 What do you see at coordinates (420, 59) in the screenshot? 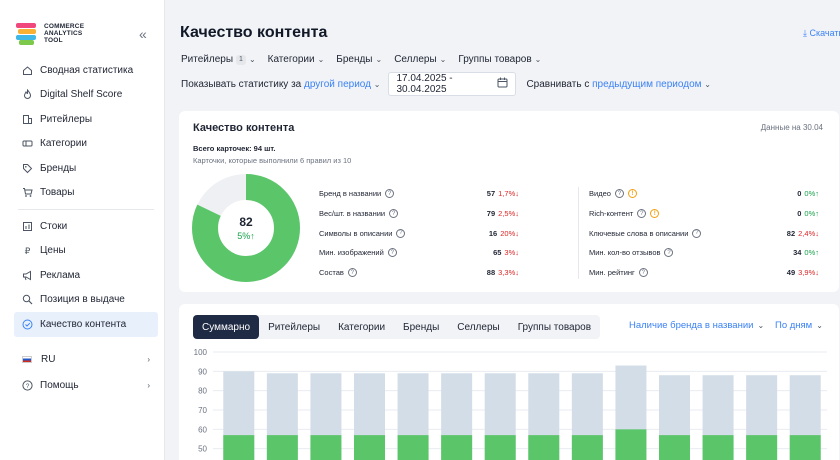
I see `filter-sellers: Селлеры ⌄` at bounding box center [420, 59].